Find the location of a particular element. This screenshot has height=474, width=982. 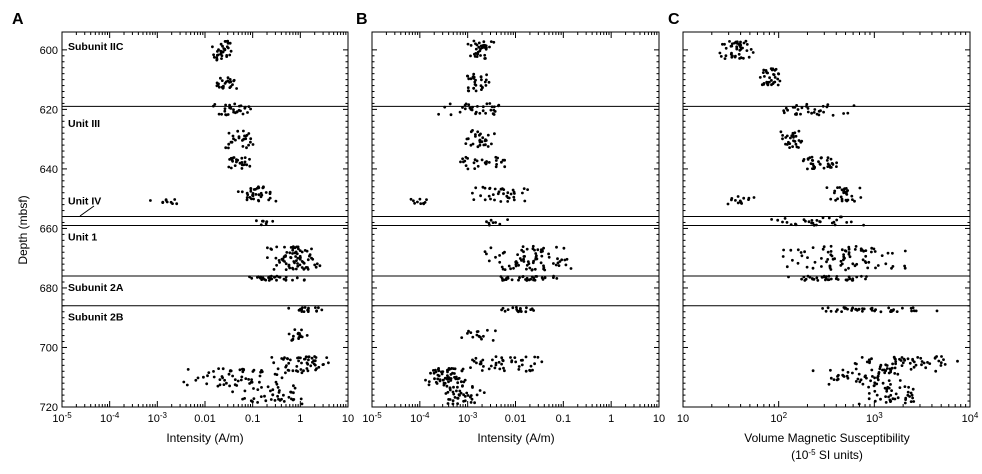

unit-label-0: Subunit IIC is located at coordinates (96, 47).